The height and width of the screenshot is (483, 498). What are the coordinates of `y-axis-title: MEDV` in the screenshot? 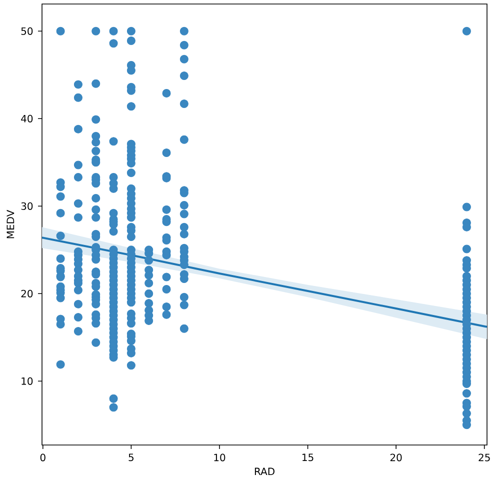 It's located at (10, 224).